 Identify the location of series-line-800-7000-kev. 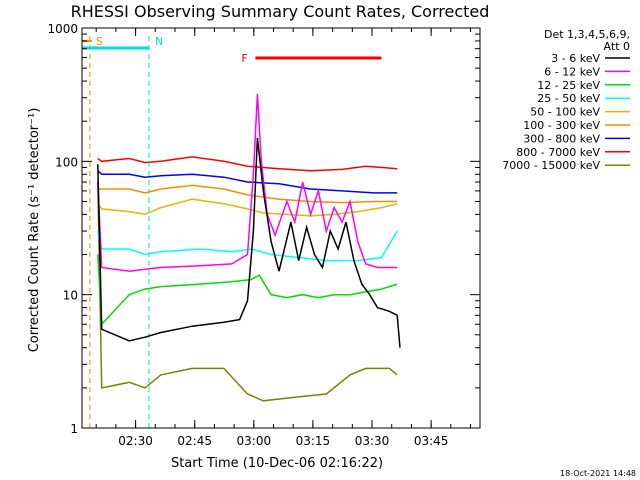
(247, 164).